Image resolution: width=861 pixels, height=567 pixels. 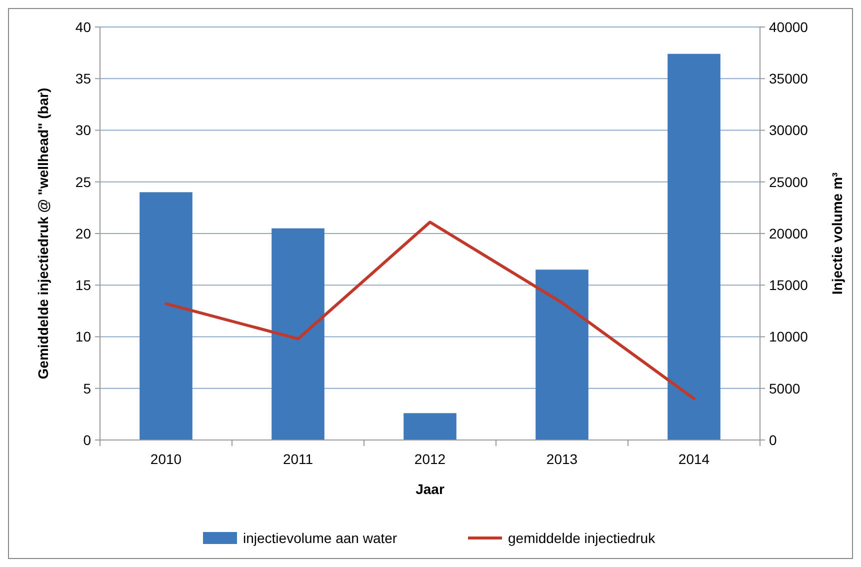 I want to click on y-tick-label: 20, so click(x=83, y=233).